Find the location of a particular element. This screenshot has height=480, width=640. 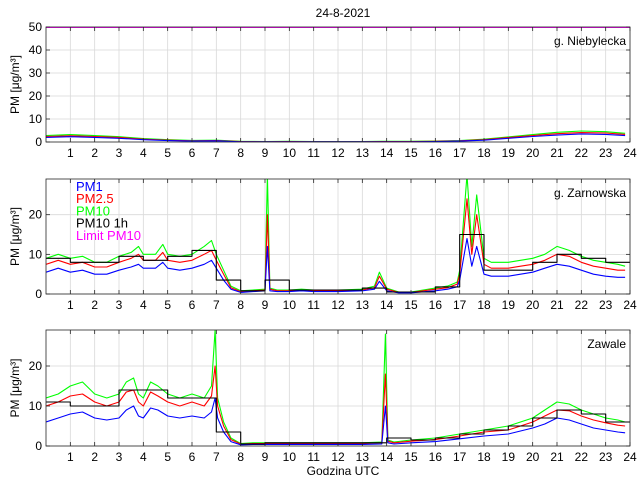

legend-entry: Limit PM10 is located at coordinates (108, 235).